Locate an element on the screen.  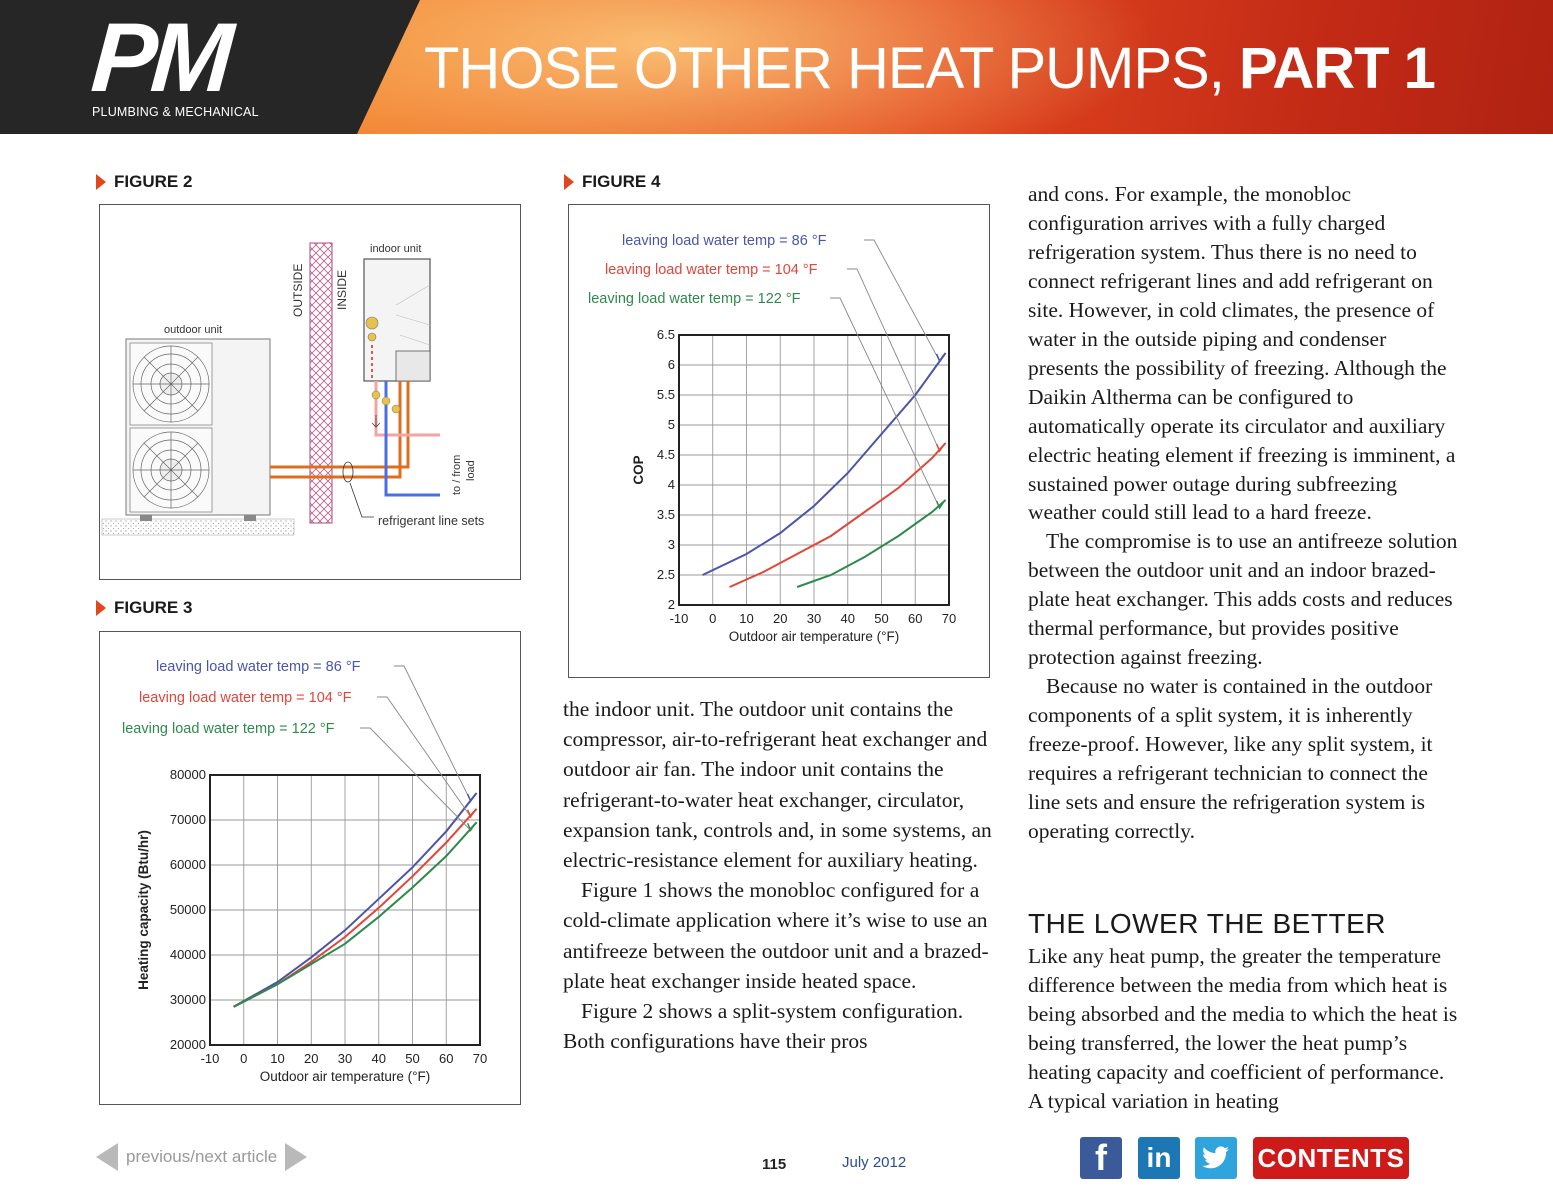
y-tick-label: 80000 is located at coordinates (188, 774).